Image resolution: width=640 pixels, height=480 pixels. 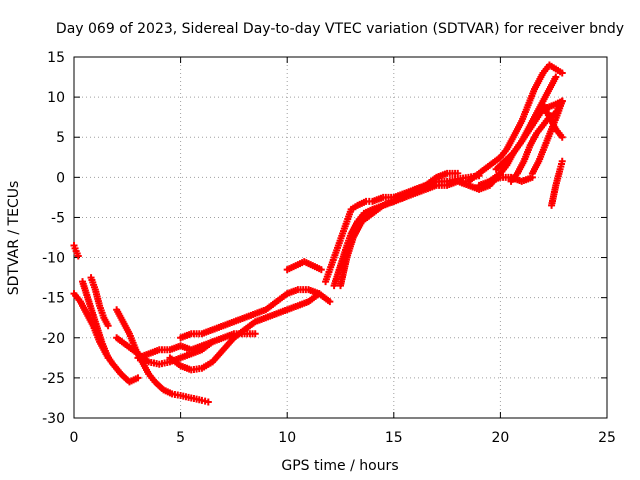 I want to click on y-tick-label: -30, so click(x=53, y=419).